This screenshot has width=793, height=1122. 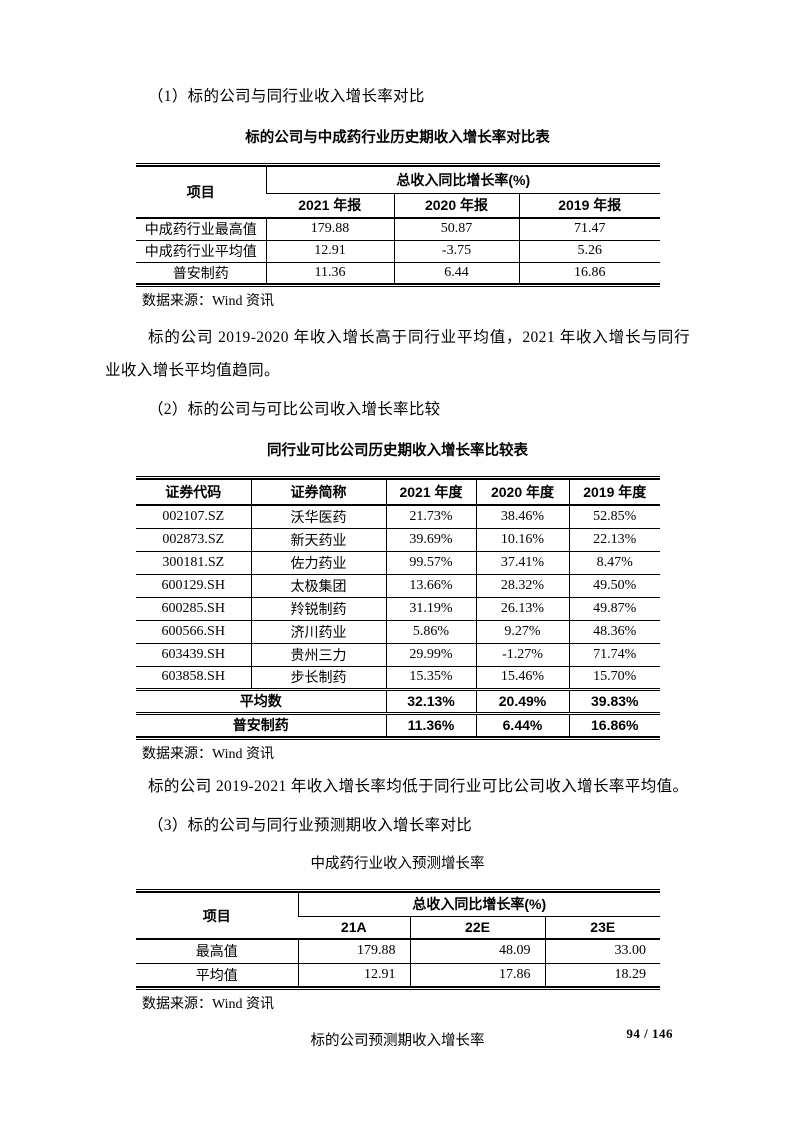 I want to click on section-2-heading: （2）标的公司与可比公司收入增长率比较, so click(x=294, y=409).